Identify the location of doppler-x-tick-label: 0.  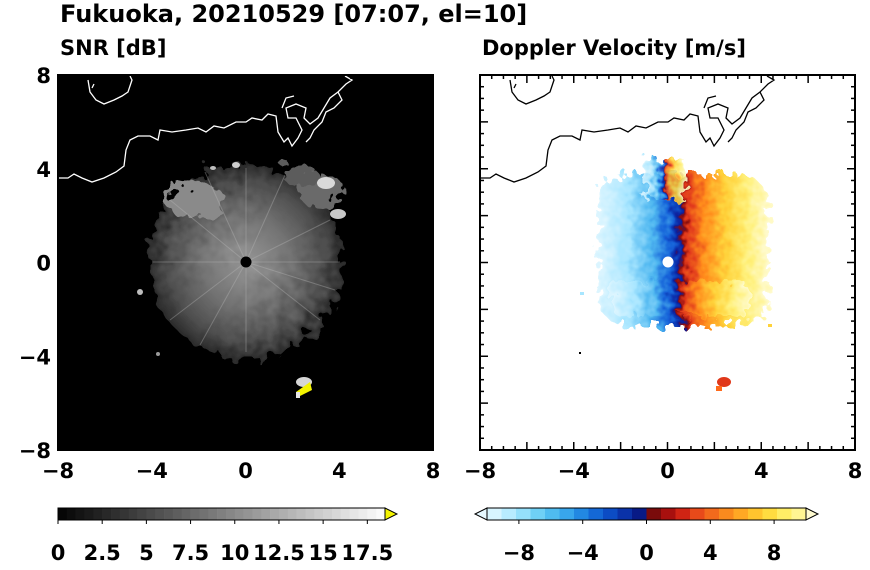
(667, 471).